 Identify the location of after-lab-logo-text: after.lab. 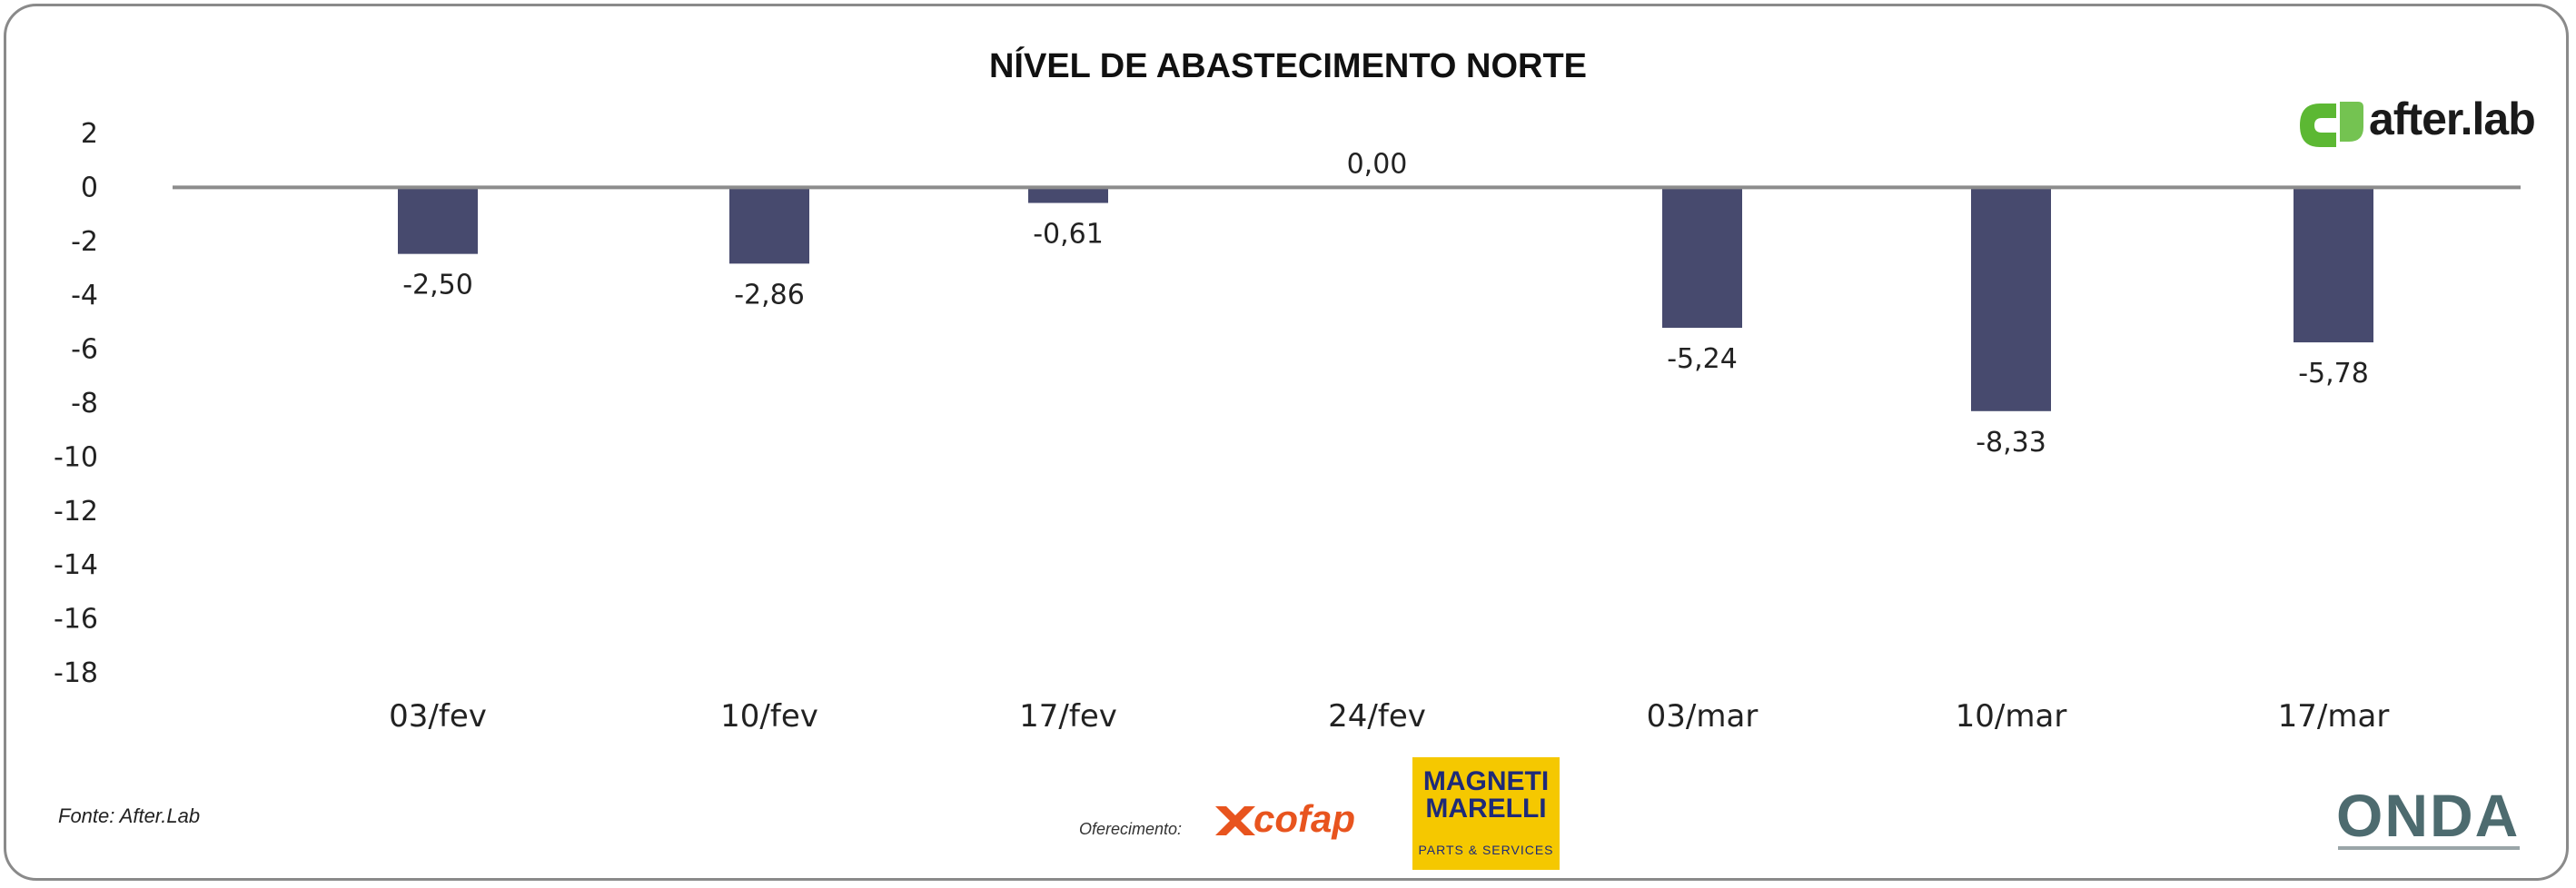
(2452, 119).